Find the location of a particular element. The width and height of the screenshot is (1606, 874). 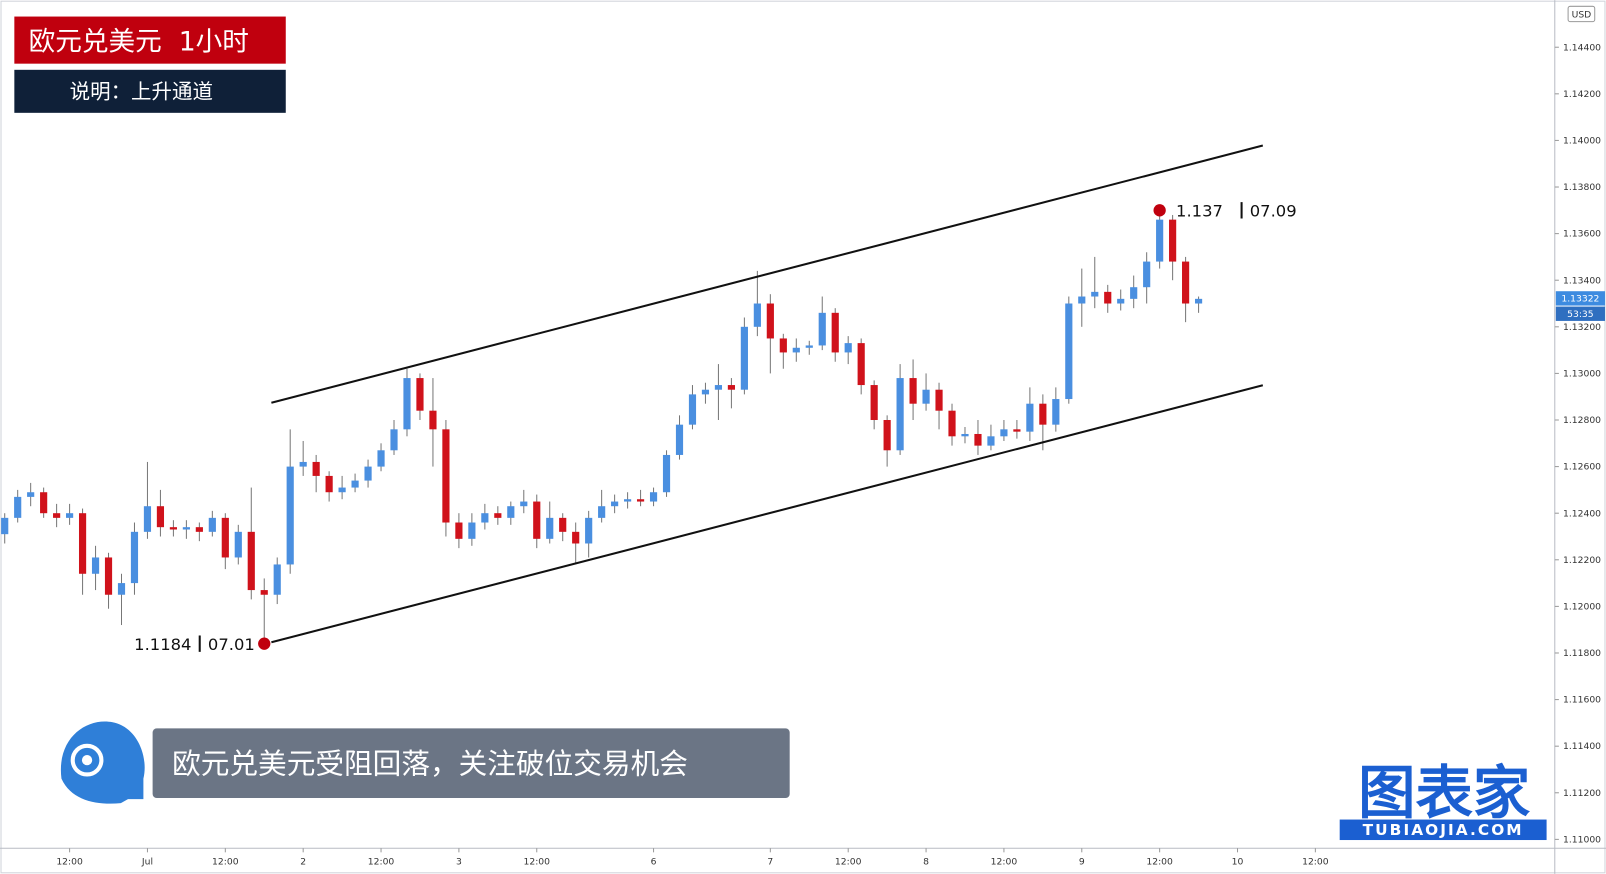

last-price-box is located at coordinates (1580, 298).